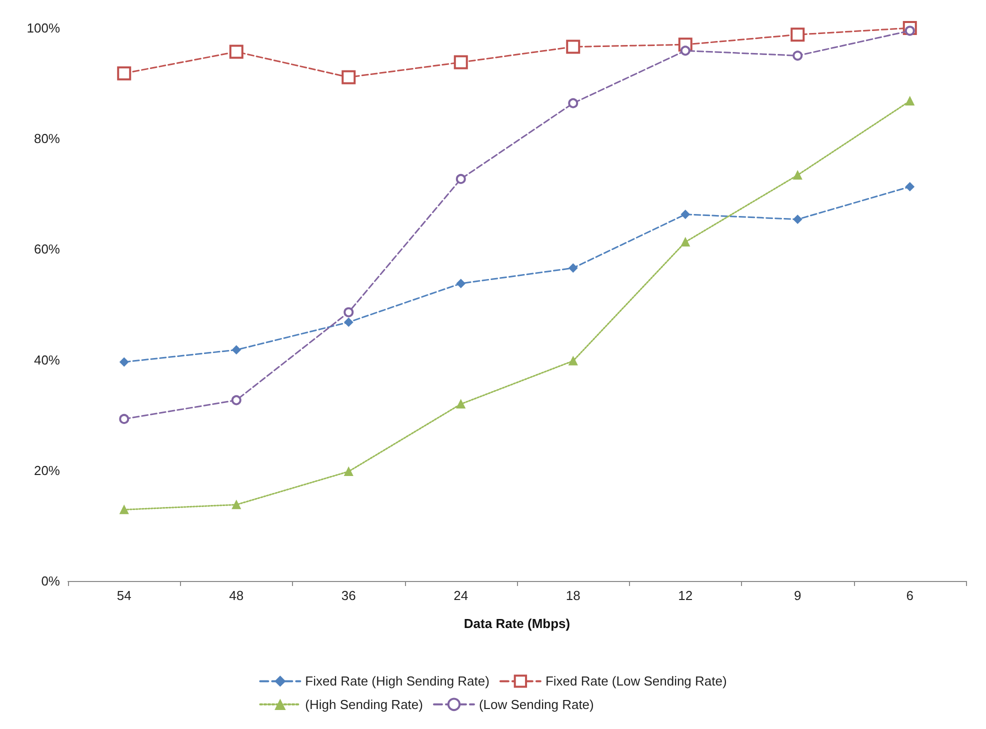 This screenshot has width=986, height=729. I want to click on x-tick-label: 6, so click(910, 595).